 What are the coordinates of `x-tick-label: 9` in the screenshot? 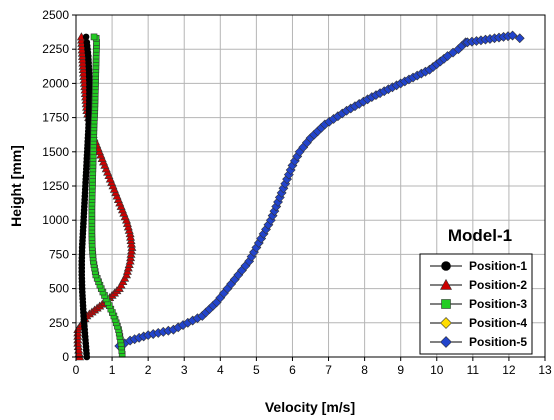 It's located at (400, 370).